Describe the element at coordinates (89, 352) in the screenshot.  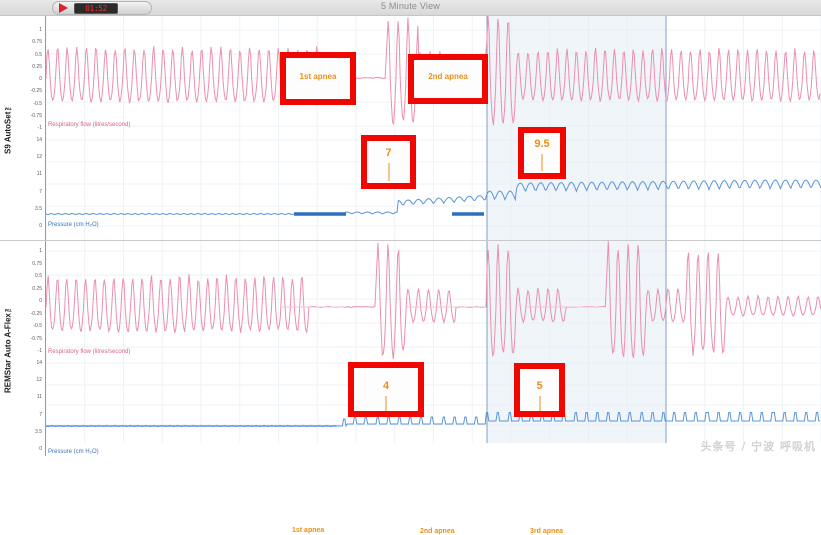
I see `flow-signal-caption-bottom: Respiratory flow (litres/second)` at that location.